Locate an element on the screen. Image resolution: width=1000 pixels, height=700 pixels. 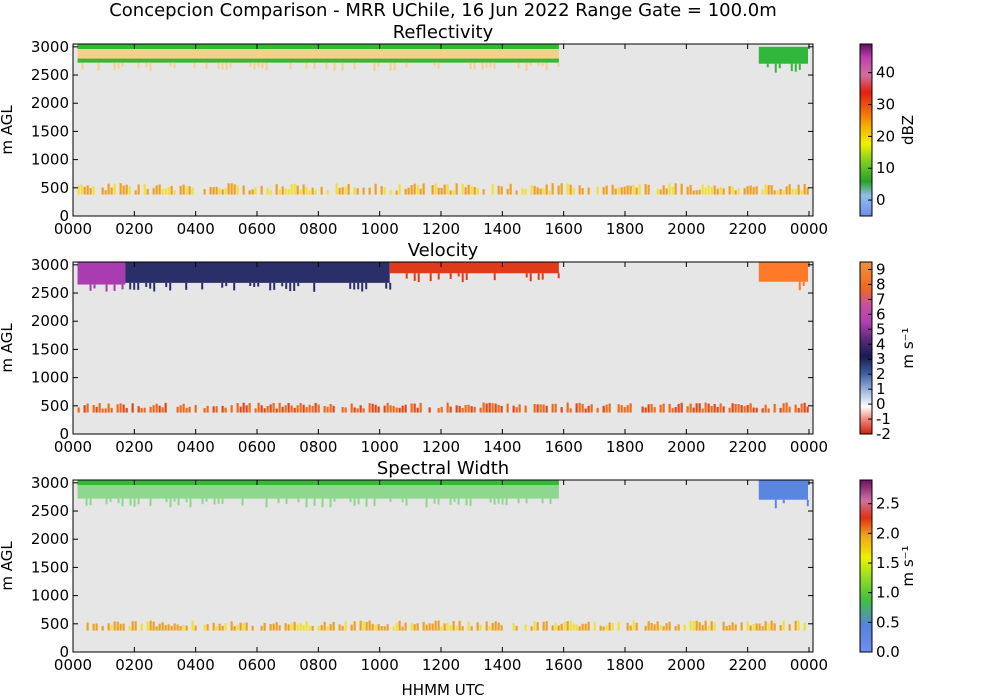
colorbar-gradient is located at coordinates (866, 348).